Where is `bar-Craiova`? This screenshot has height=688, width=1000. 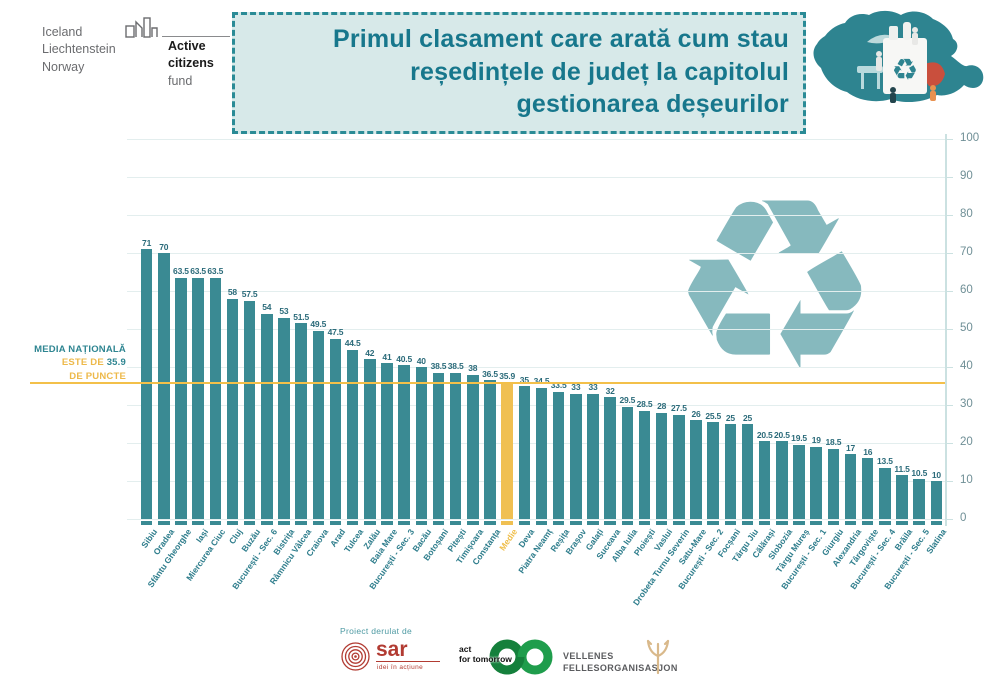
bar-Craiova is located at coordinates (318, 424).